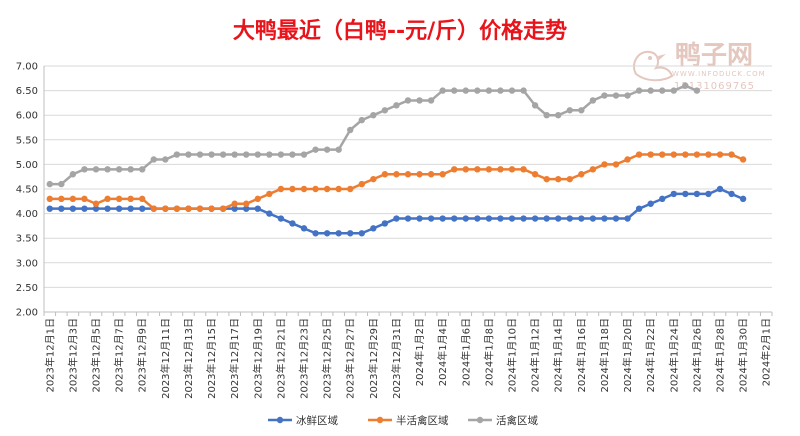 The image size is (800, 436). Describe the element at coordinates (766, 352) in the screenshot. I see `x-tick-label: 2024年2月1日` at that location.